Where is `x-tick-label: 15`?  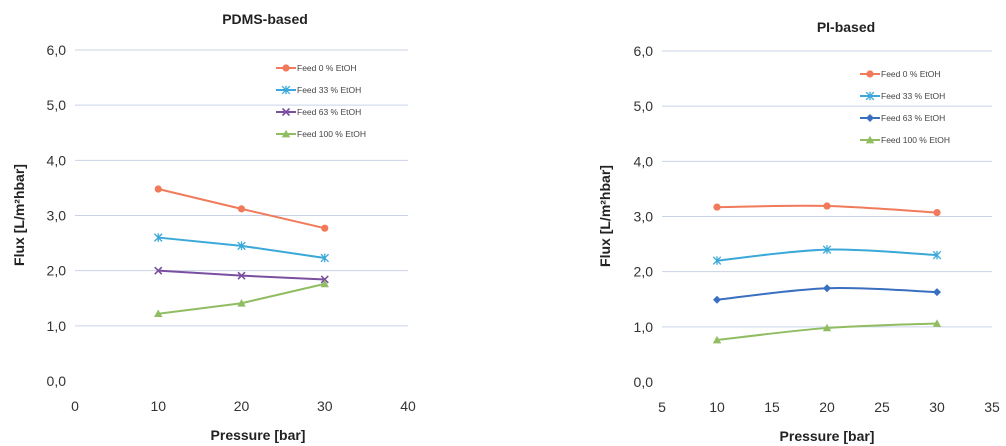
x-tick-label: 15 is located at coordinates (772, 407).